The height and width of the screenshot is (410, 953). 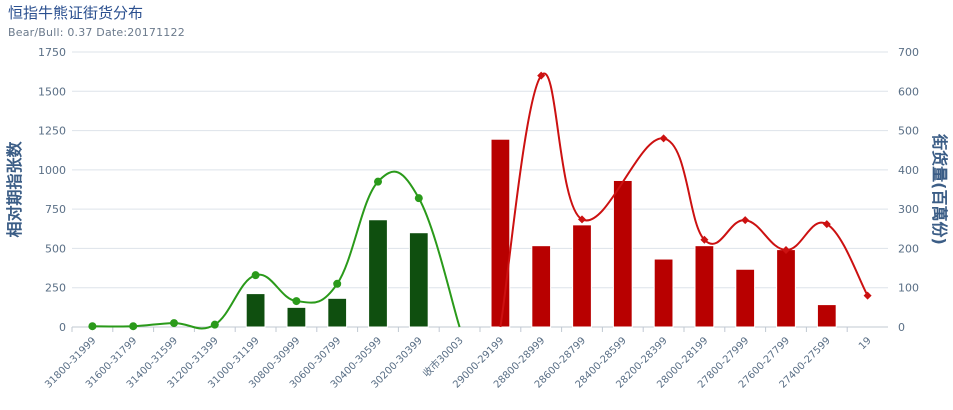 I want to click on left-y-tick-label: 750, so click(x=55, y=209).